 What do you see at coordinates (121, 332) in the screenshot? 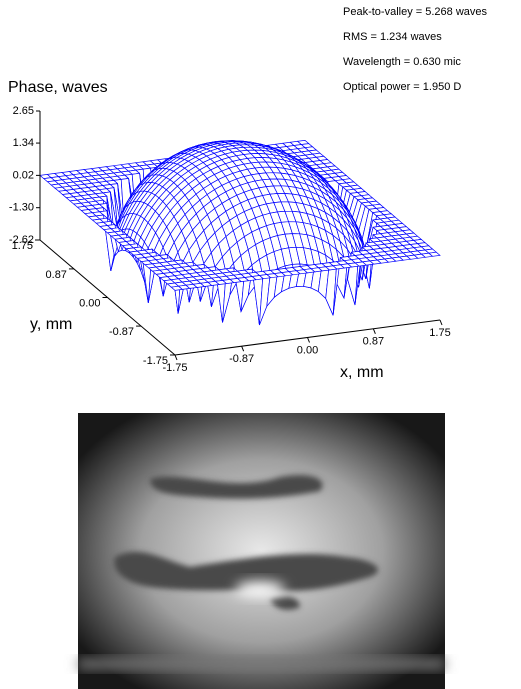
I see `y-tick-label: -0.87` at bounding box center [121, 332].